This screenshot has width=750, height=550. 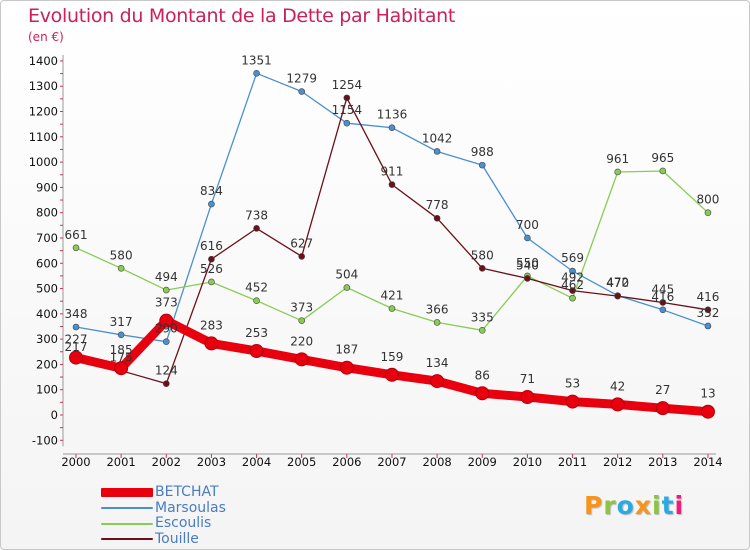 I want to click on y-tick-label: 1100, so click(x=43, y=137).